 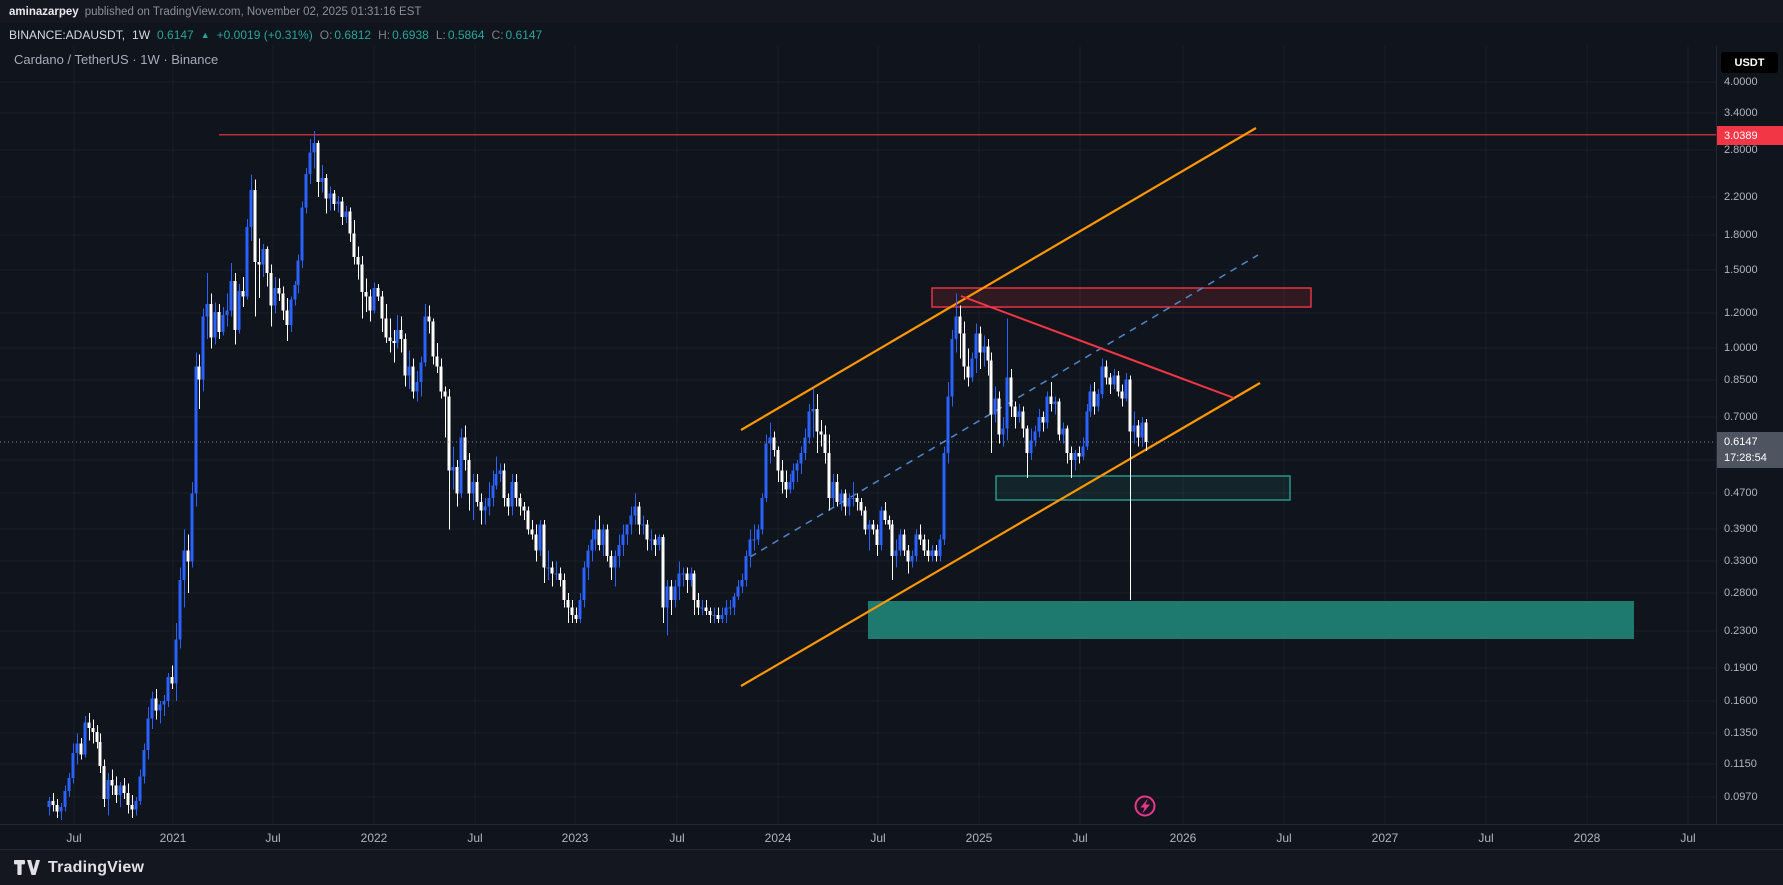 What do you see at coordinates (1145, 806) in the screenshot?
I see `mood-marker-icon` at bounding box center [1145, 806].